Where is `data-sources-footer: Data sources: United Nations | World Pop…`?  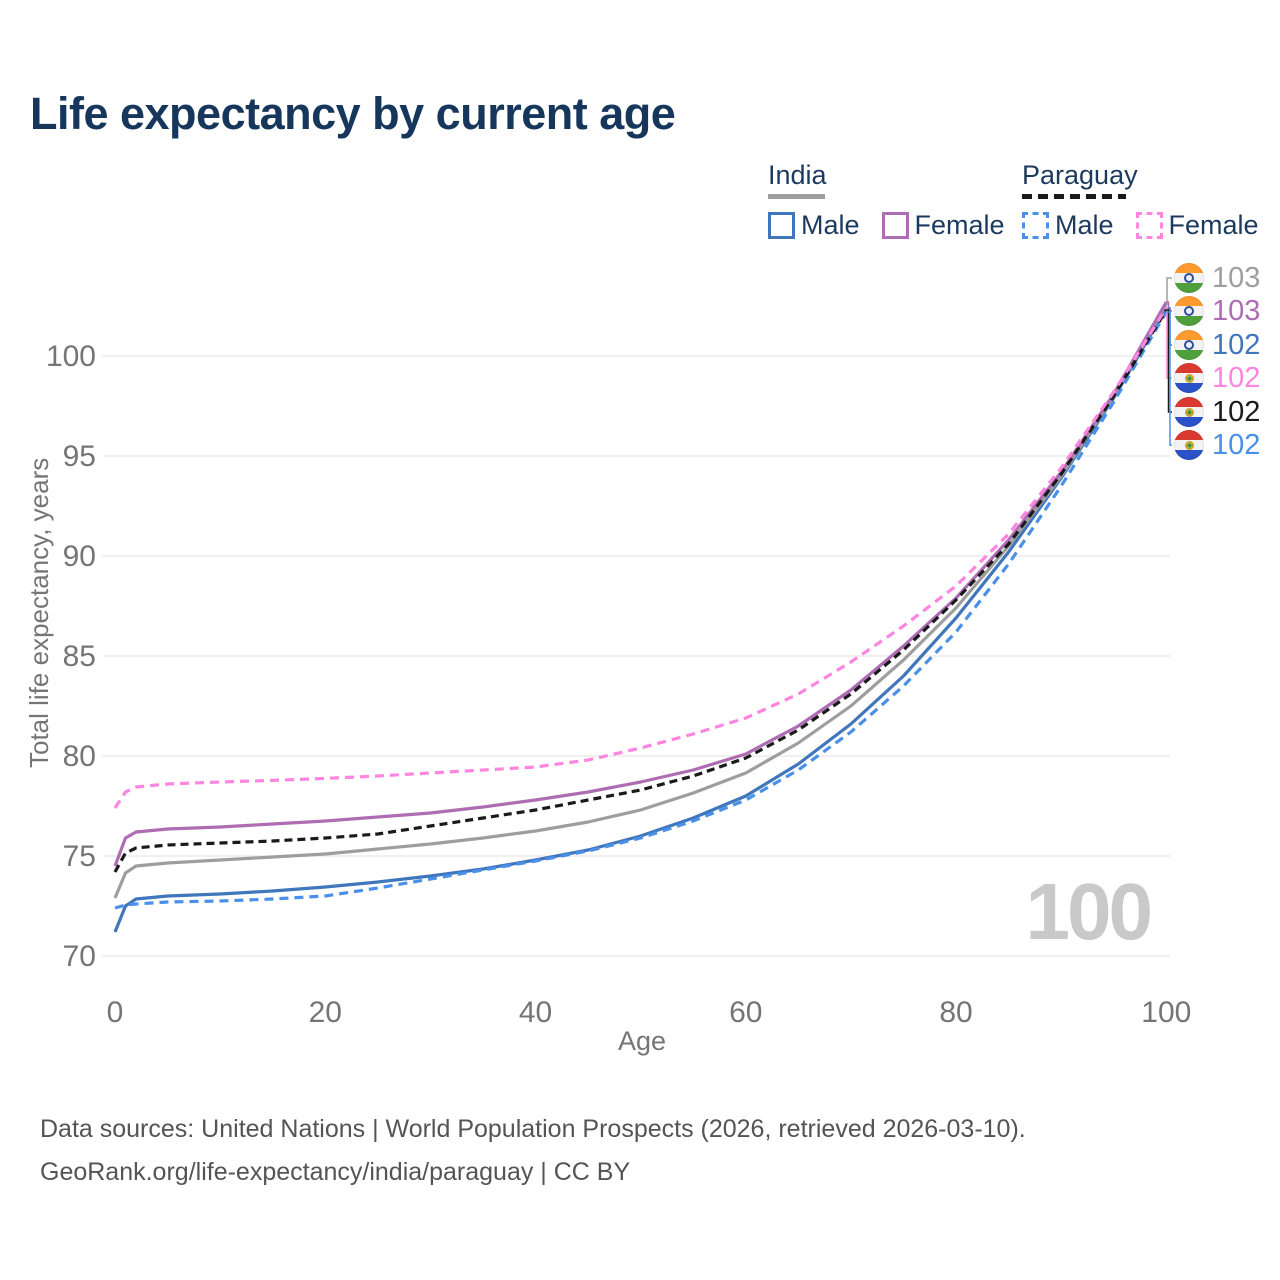
data-sources-footer: Data sources: United Nations | World Pop… is located at coordinates (533, 1151).